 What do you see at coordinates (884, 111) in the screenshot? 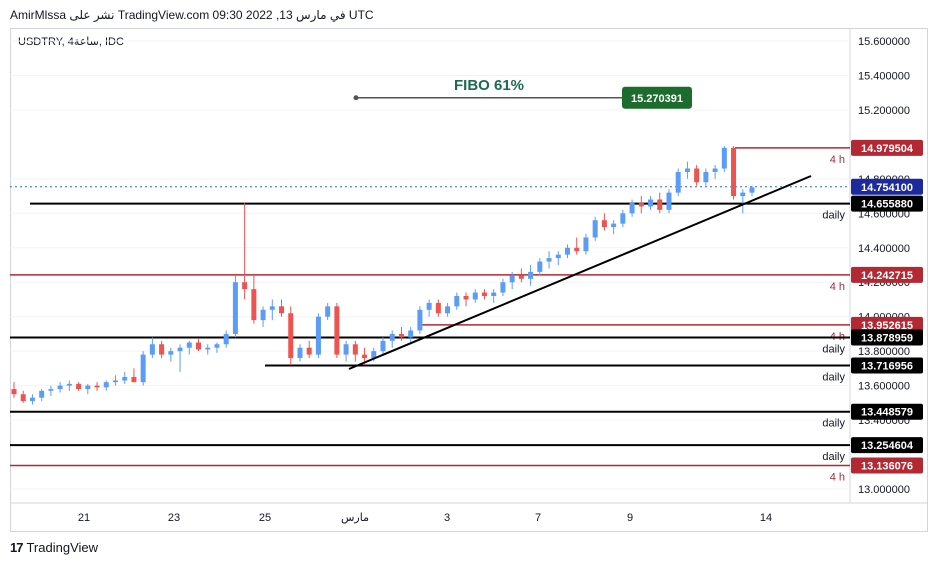
I see `y-tick-label: 15.200000` at bounding box center [884, 111].